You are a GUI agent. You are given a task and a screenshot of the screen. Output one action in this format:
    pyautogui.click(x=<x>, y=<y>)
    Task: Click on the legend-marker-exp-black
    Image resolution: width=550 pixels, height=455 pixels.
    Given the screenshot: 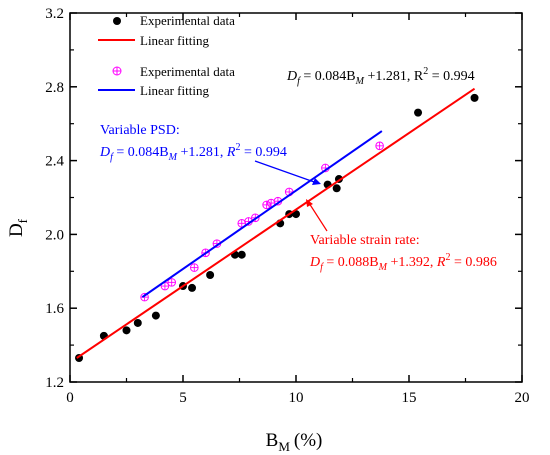 What is the action you would take?
    pyautogui.click(x=117, y=21)
    